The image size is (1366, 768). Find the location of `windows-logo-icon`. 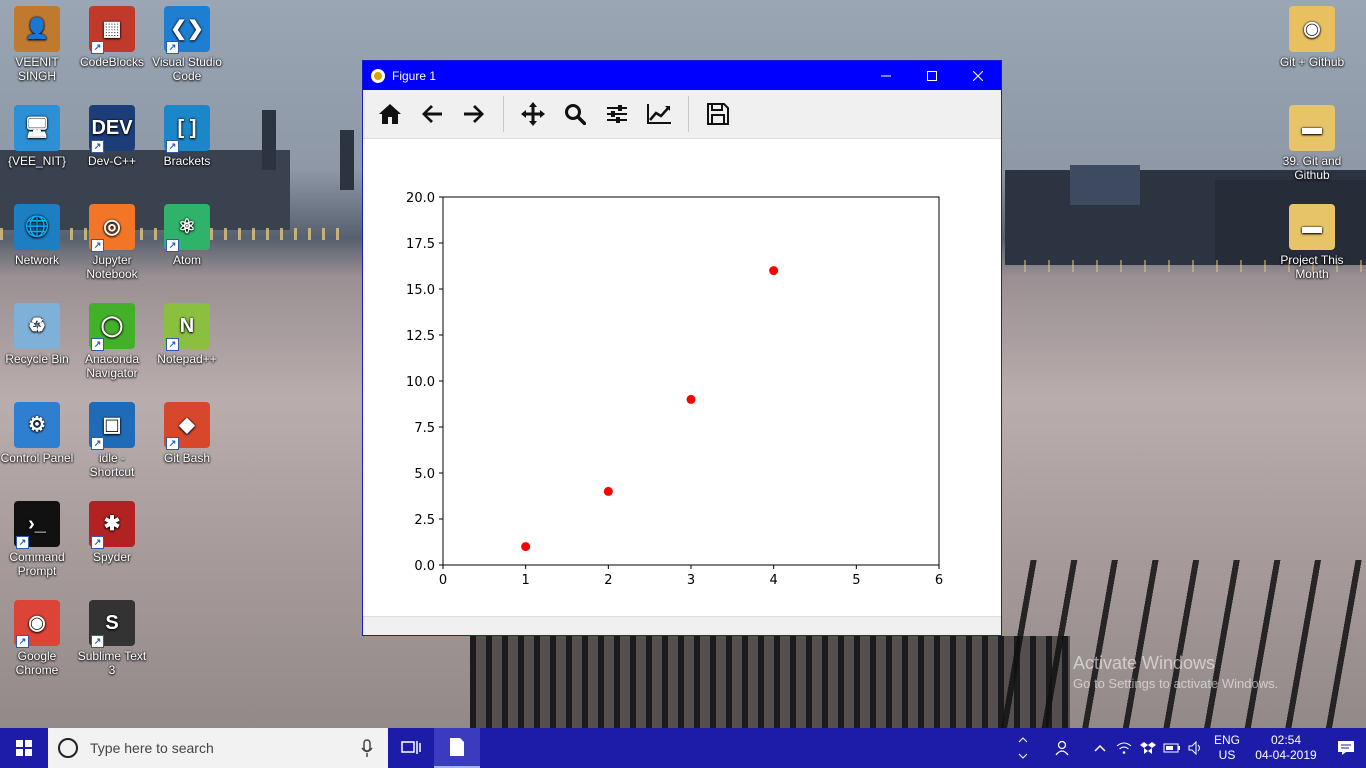

windows-logo-icon is located at coordinates (24, 748).